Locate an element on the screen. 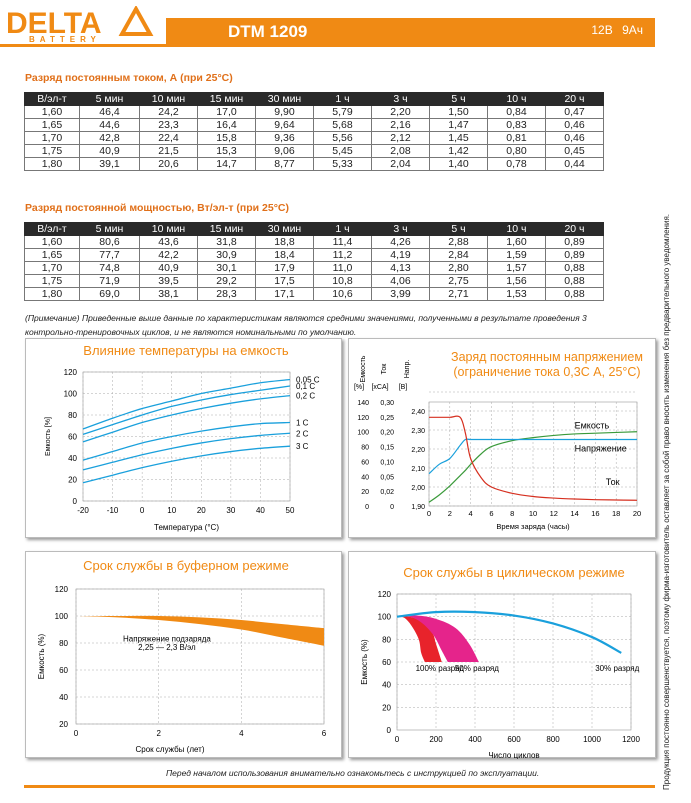  table-row: 1,75 71,9 39,5 29,2 17,5 10,8 4,06 2,75 1,56 0,88 is located at coordinates (314, 281).